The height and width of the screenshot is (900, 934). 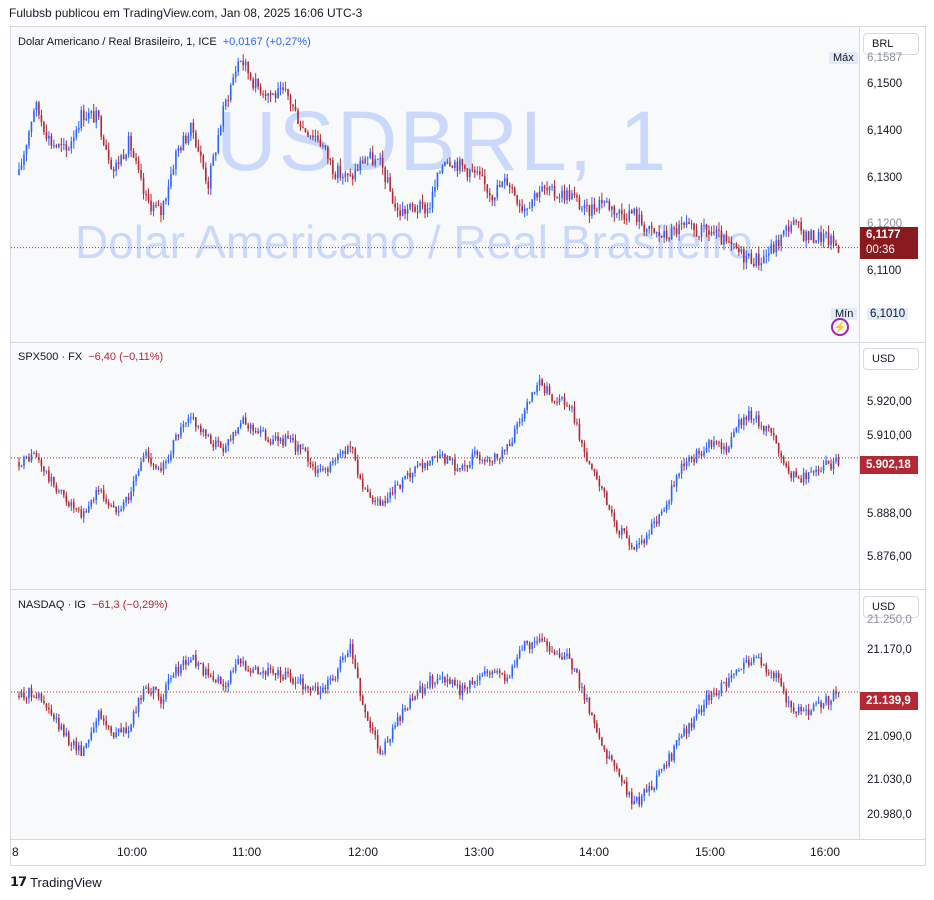 What do you see at coordinates (883, 235) in the screenshot?
I see `usdbrl-last-price: 6,1177` at bounding box center [883, 235].